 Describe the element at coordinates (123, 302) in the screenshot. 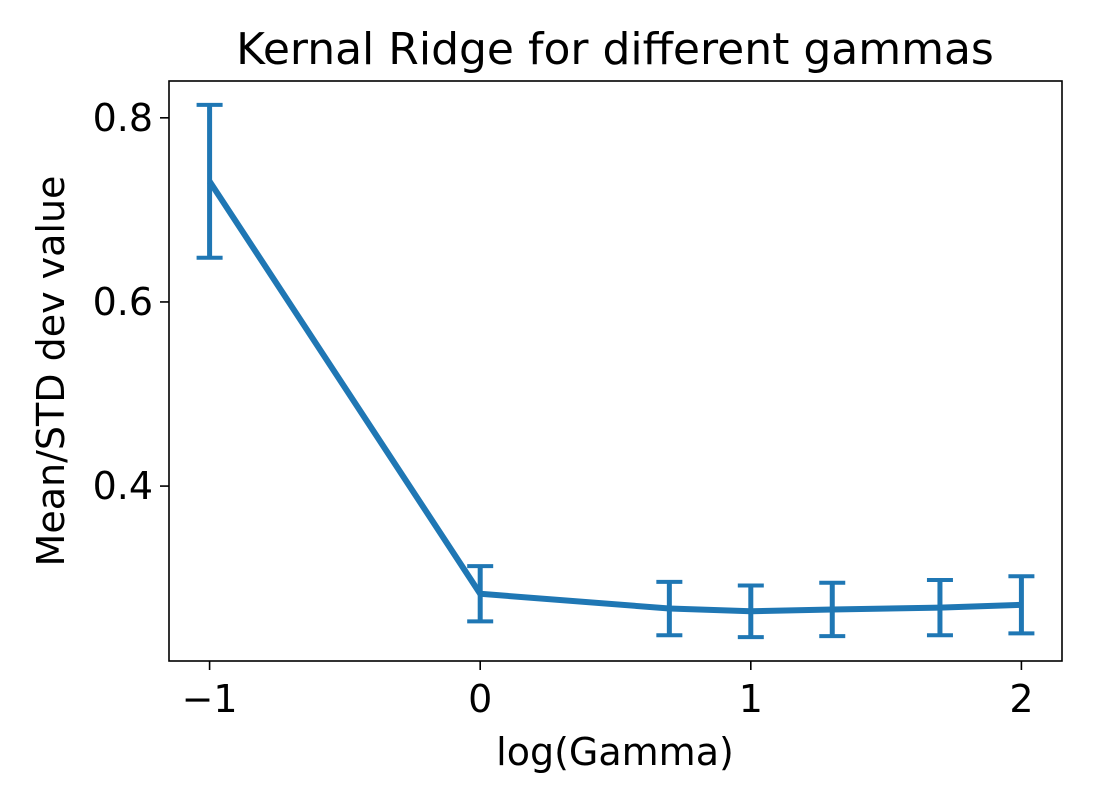

I see `y-tick-label: 0.6` at that location.